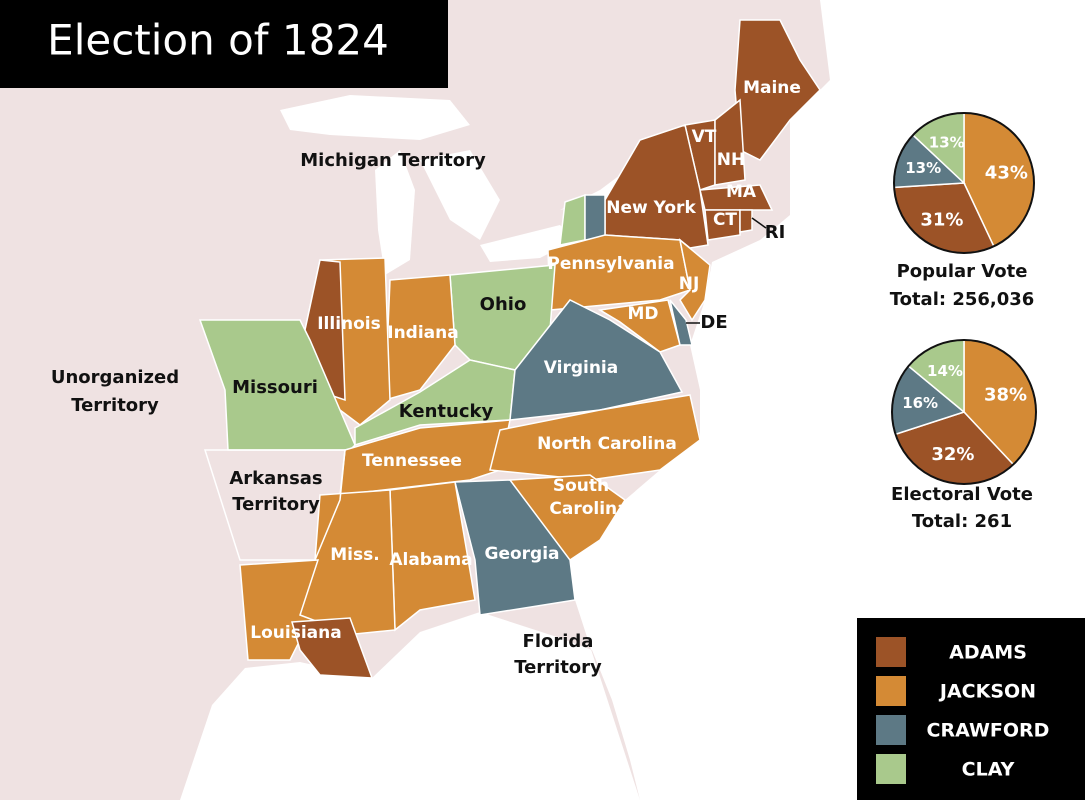 The height and width of the screenshot is (804, 1085). What do you see at coordinates (430, 560) in the screenshot?
I see `state-label: Alabama` at bounding box center [430, 560].